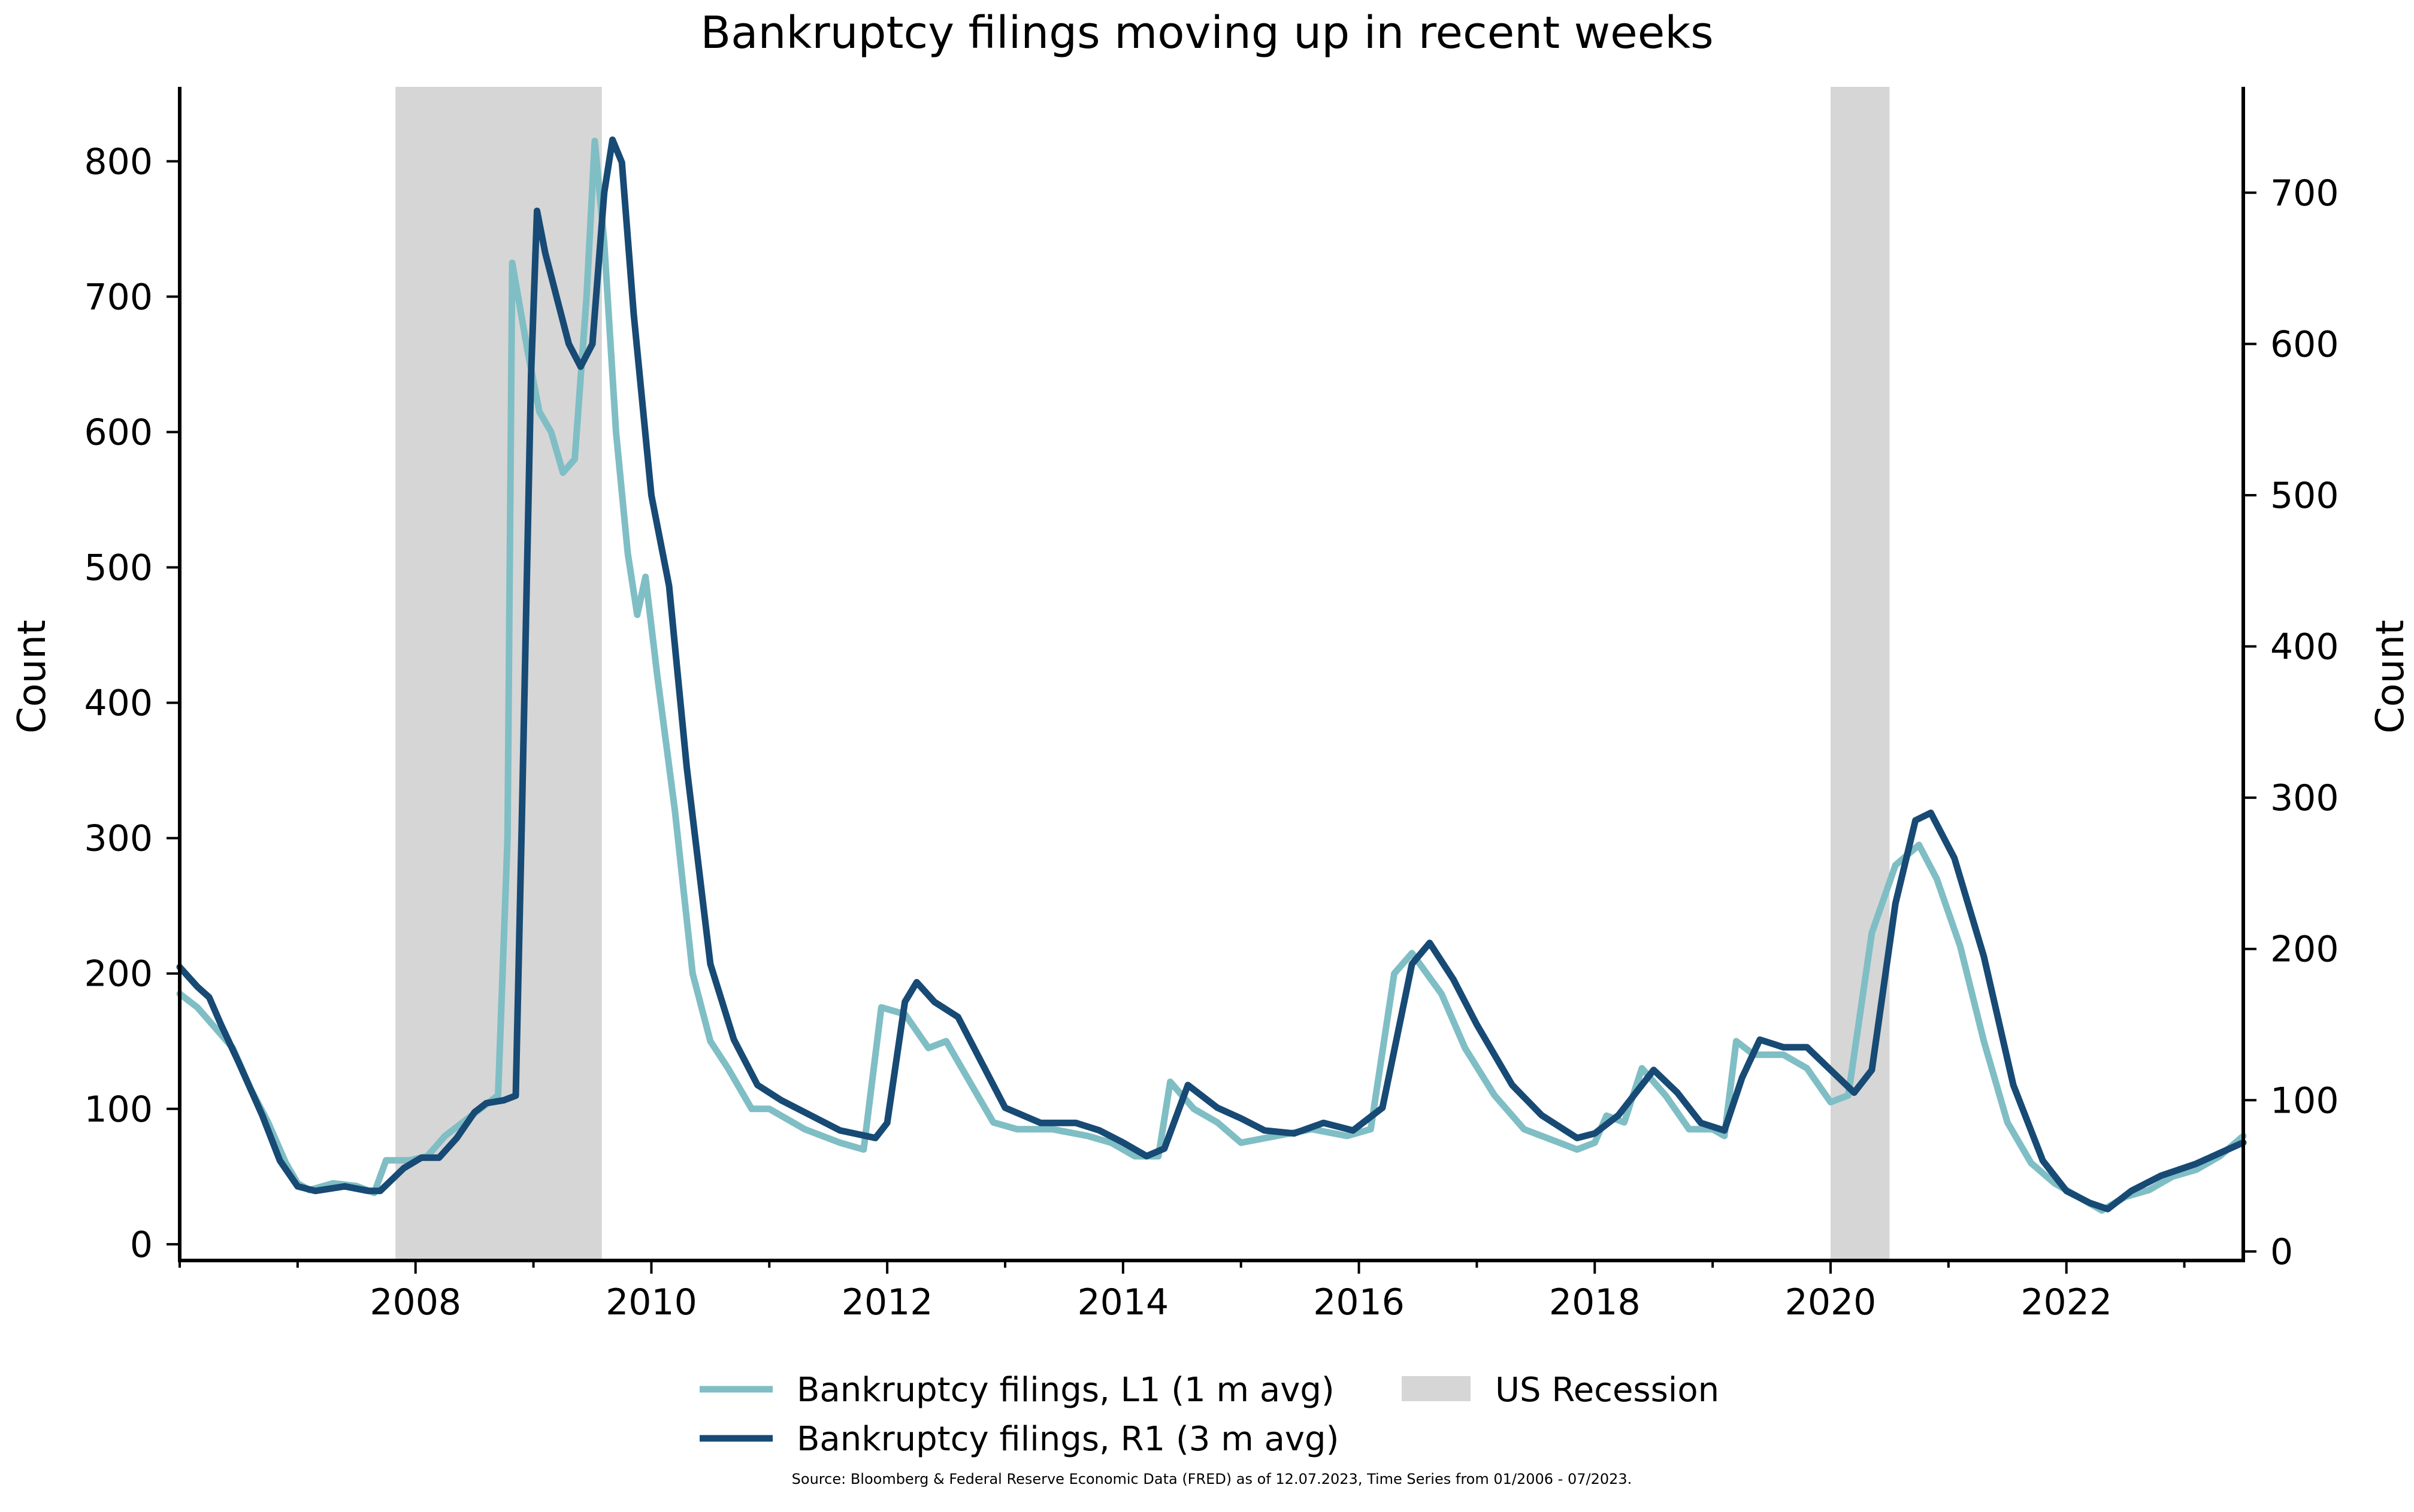 The width and height of the screenshot is (2414, 1512). Describe the element at coordinates (888, 1302) in the screenshot. I see `x-tick-label-2012: 2012` at that location.